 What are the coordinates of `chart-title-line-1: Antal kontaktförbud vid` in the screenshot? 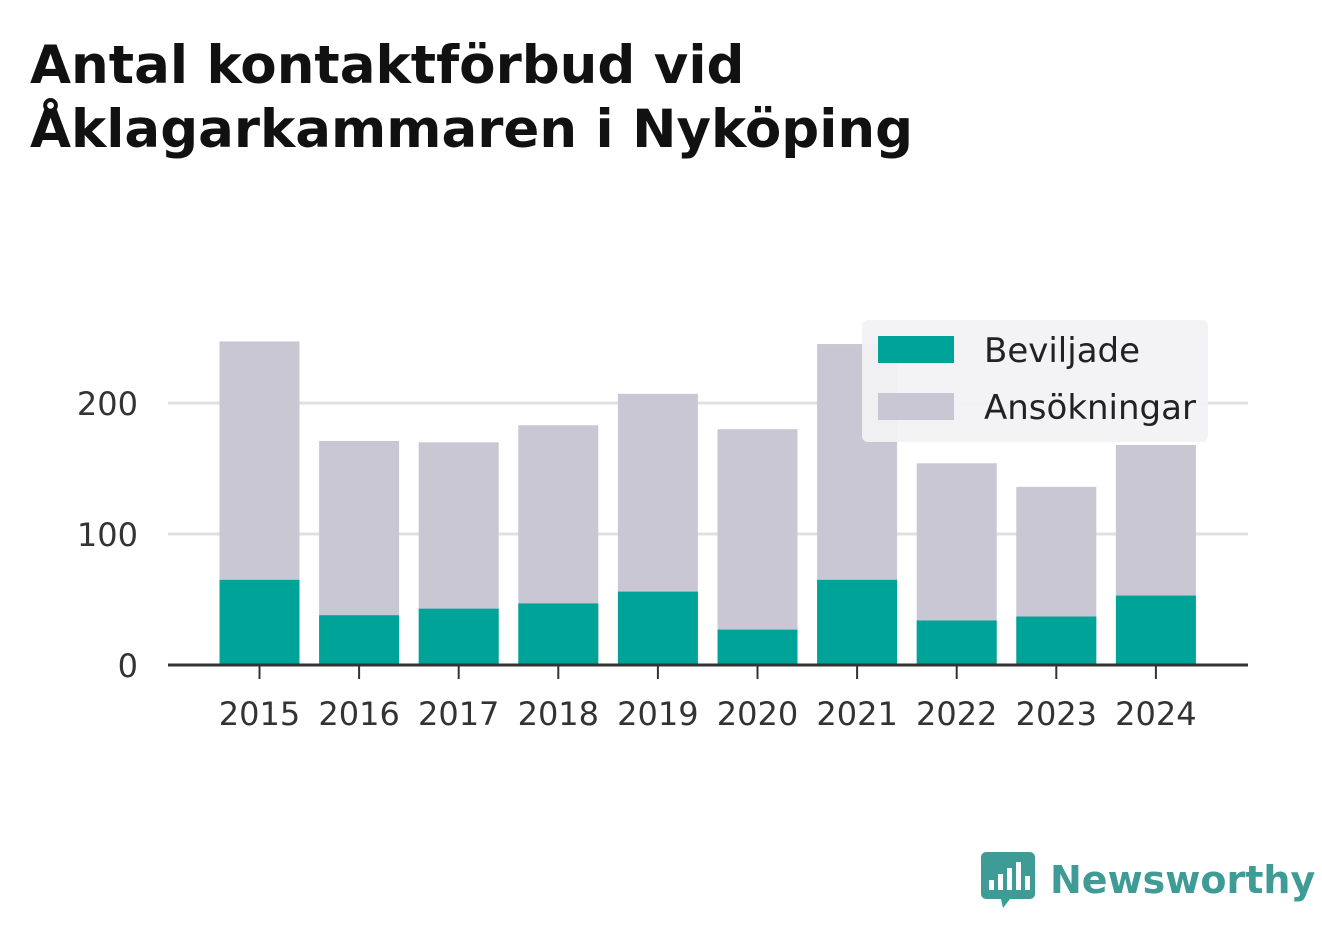 It's located at (387, 65).